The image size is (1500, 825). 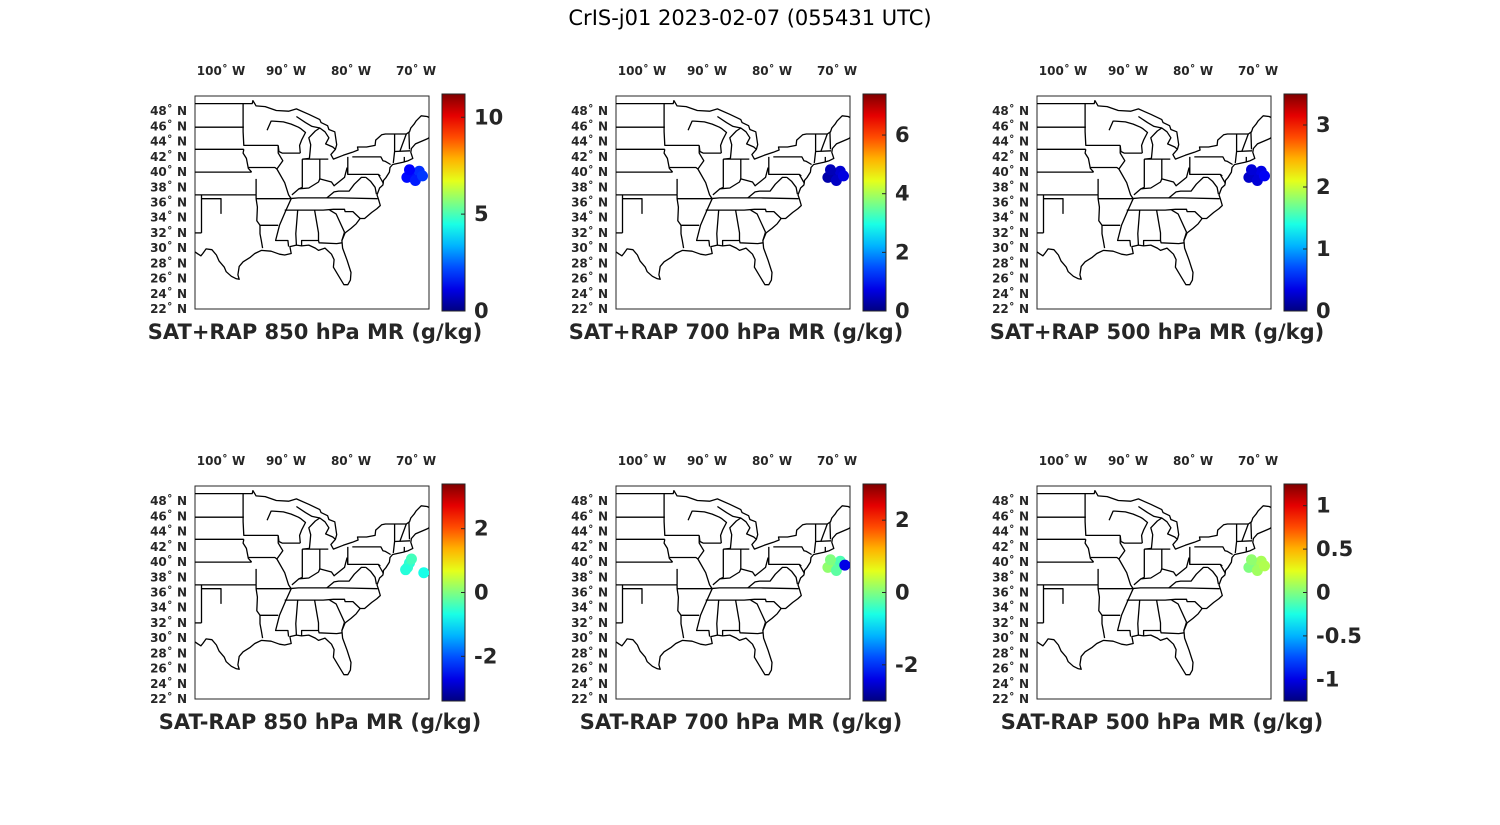 What do you see at coordinates (168, 171) in the screenshot?
I see `lat-tick-label: 40˚ N` at bounding box center [168, 171].